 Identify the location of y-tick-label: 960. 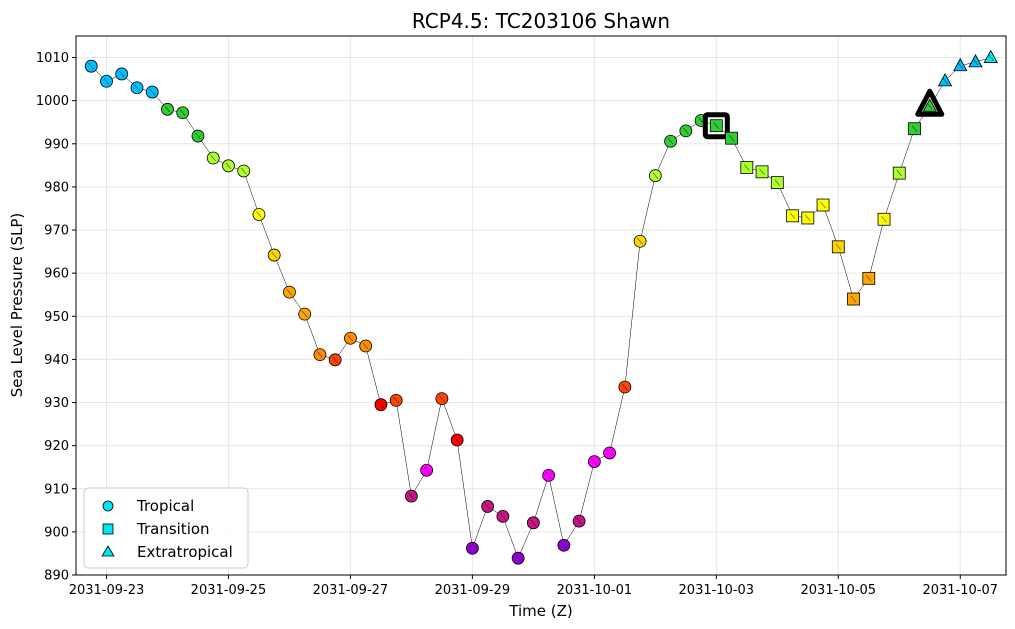
(56, 274).